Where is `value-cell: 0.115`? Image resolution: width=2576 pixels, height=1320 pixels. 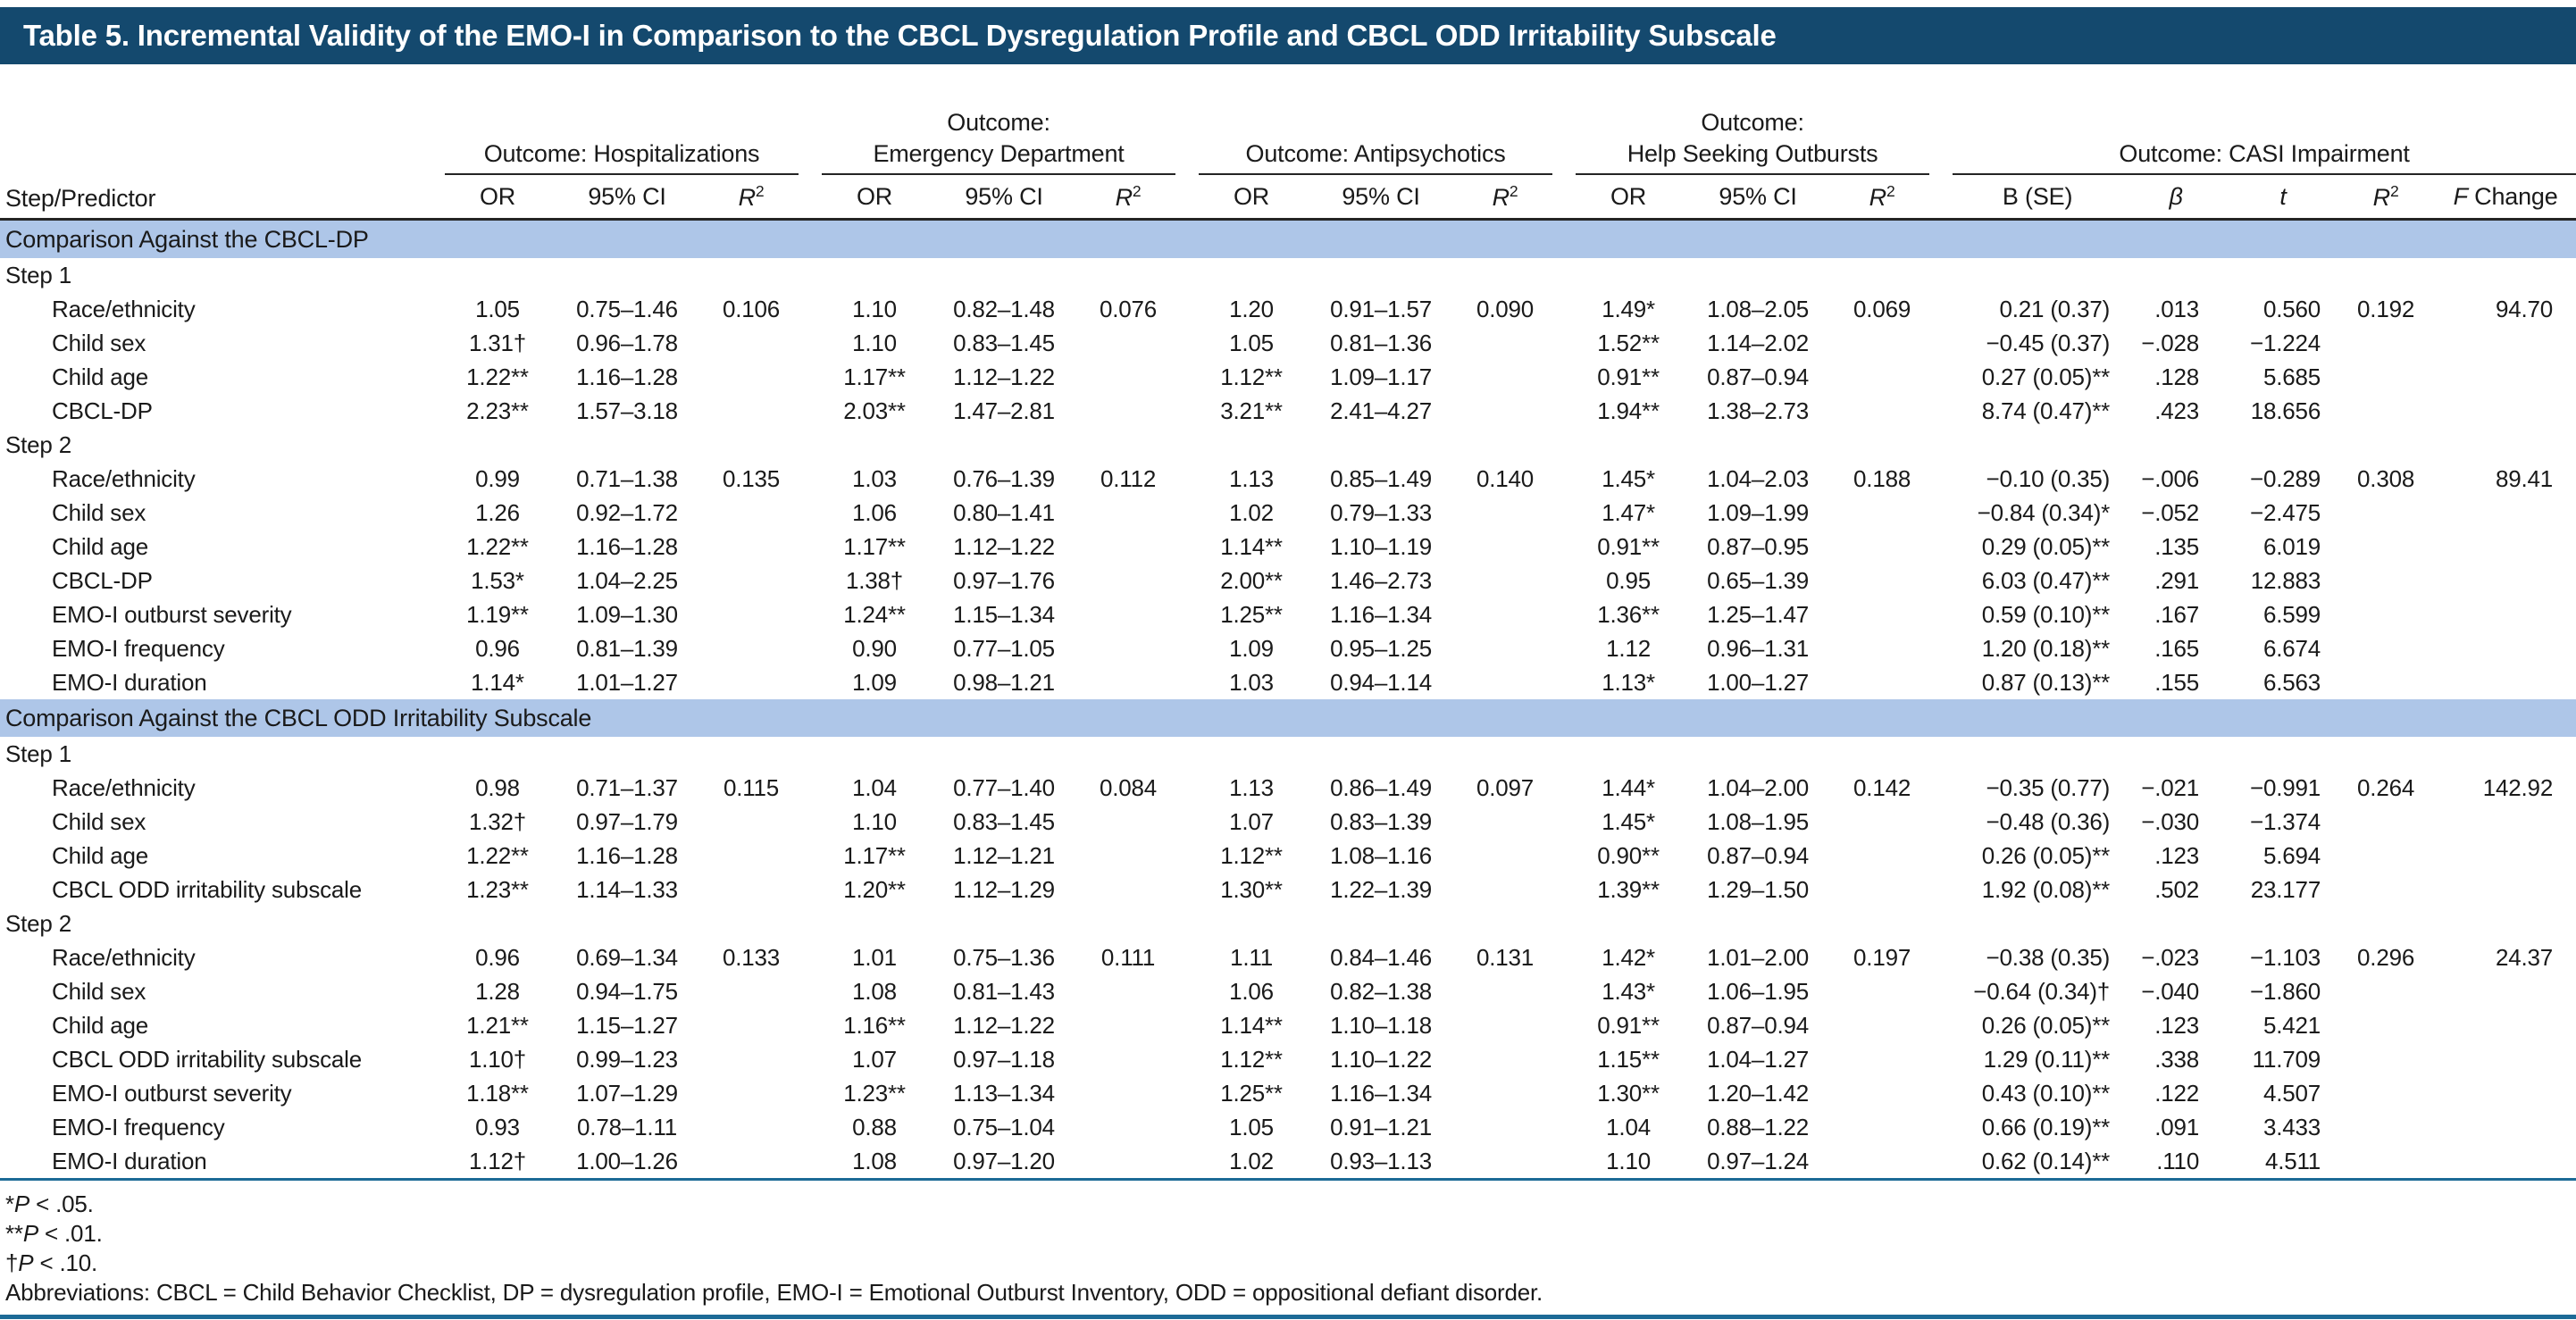
value-cell: 0.115 is located at coordinates (752, 787).